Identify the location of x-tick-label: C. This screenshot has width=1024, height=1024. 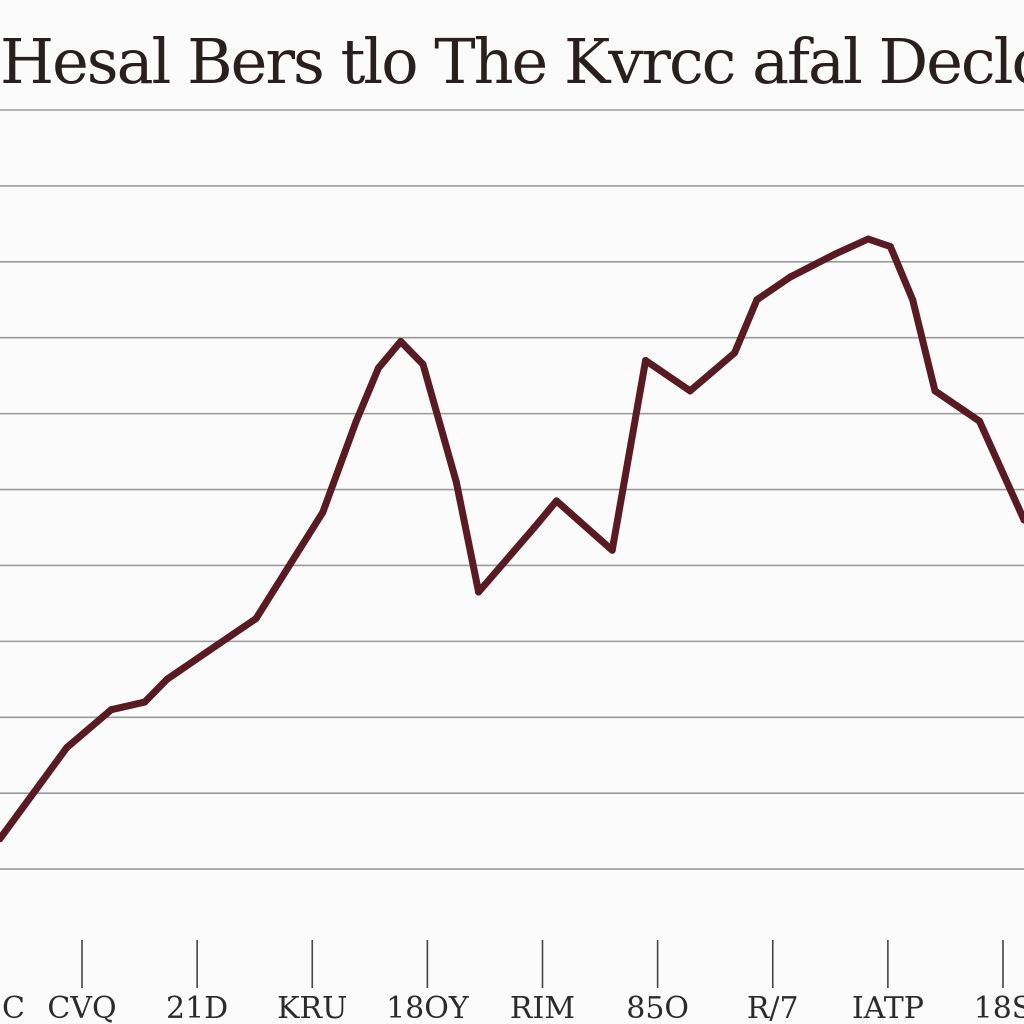
(13, 1007).